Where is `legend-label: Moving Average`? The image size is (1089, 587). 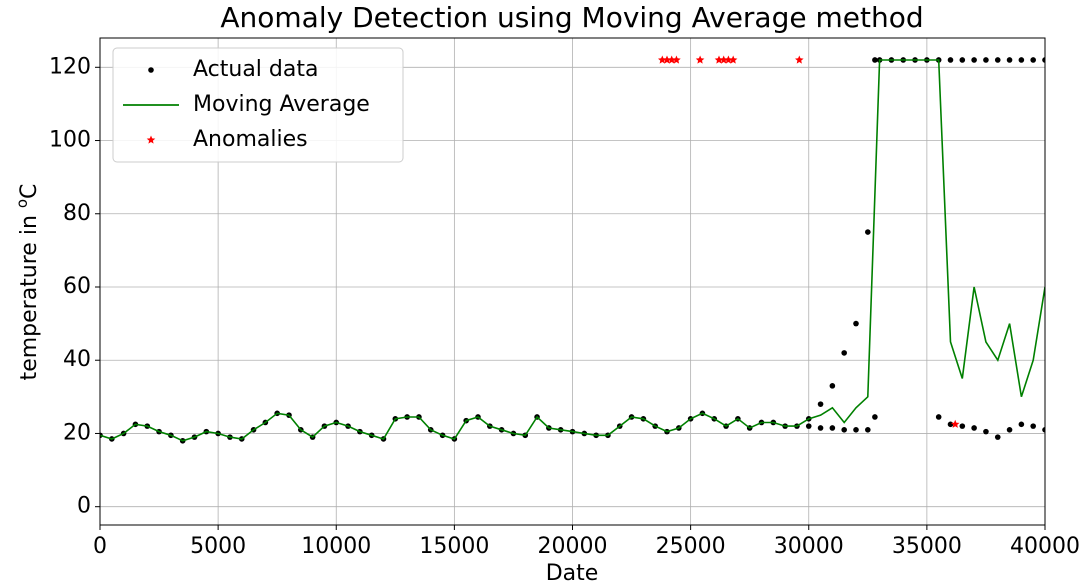
legend-label: Moving Average is located at coordinates (281, 104).